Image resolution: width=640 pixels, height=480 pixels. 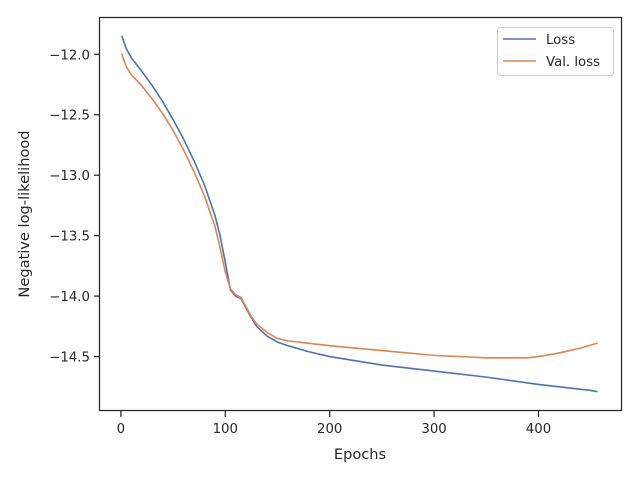 I want to click on y-tick-label: −12.5, so click(x=69, y=116).